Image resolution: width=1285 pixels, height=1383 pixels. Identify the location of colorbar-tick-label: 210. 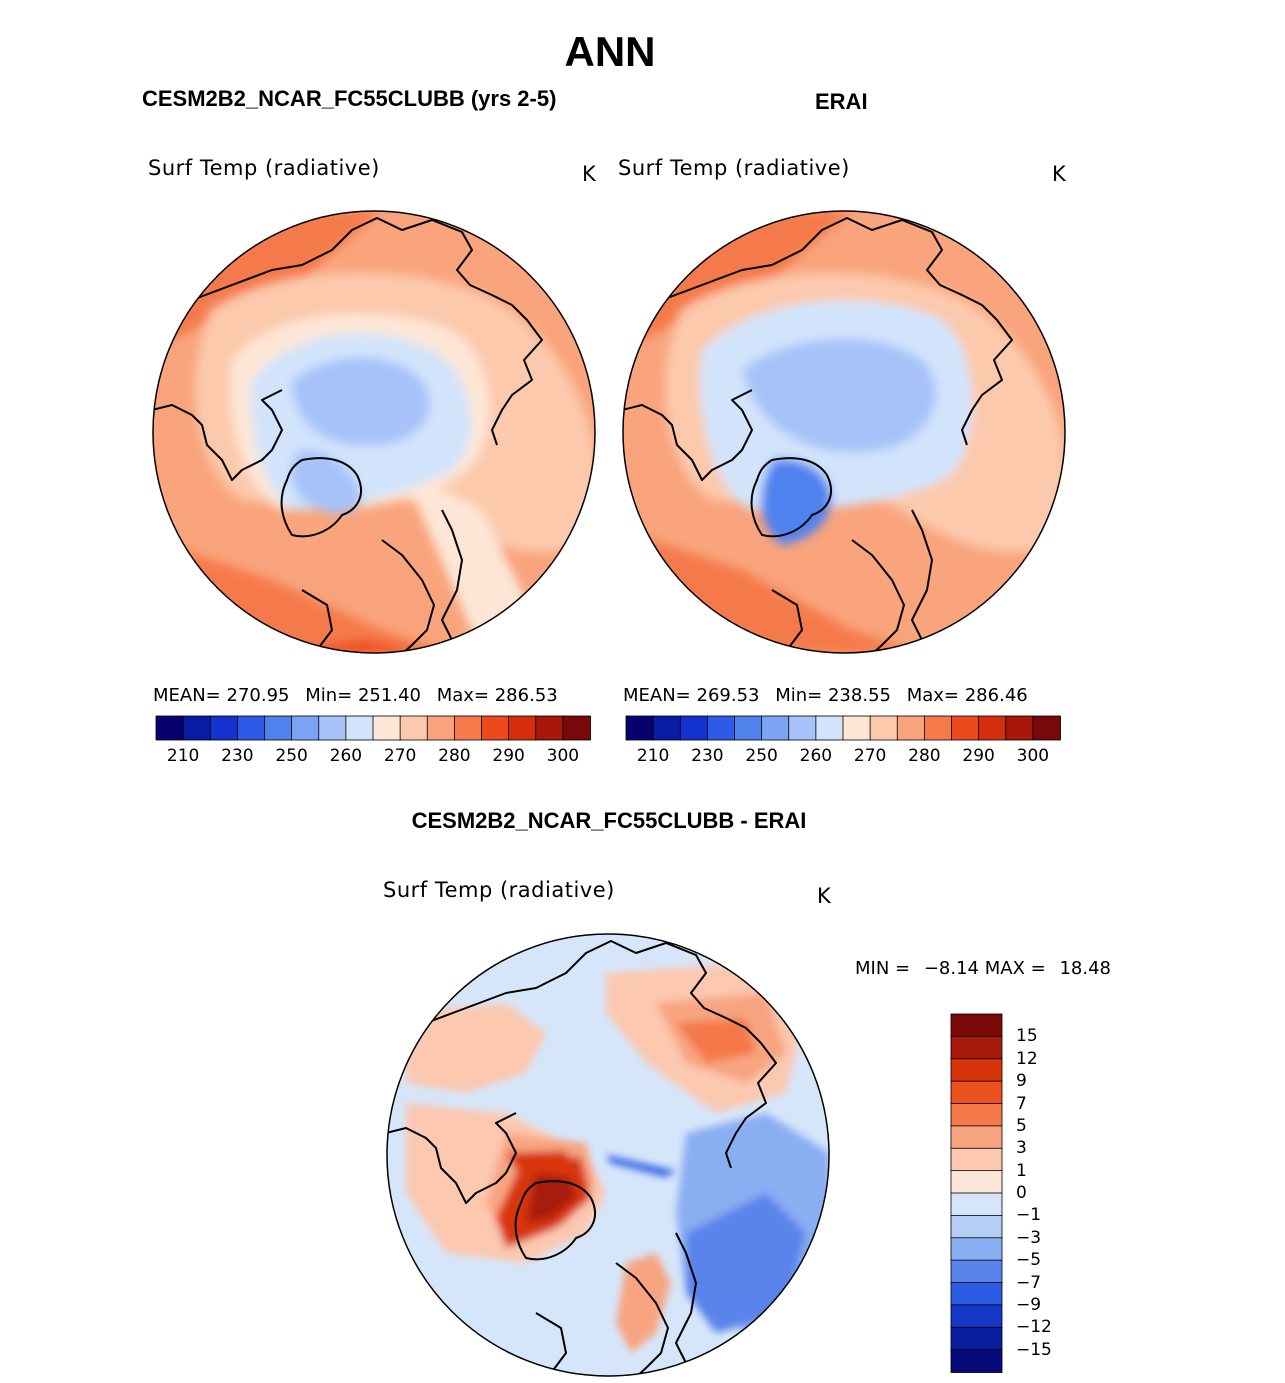
(653, 756).